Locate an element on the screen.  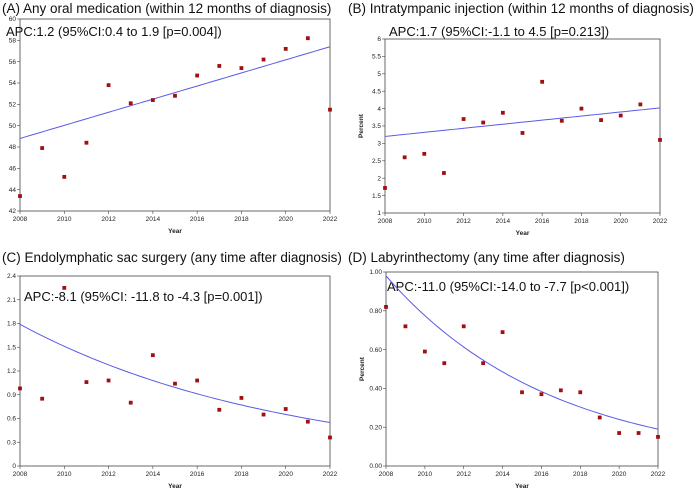
y-tick-label: 2 is located at coordinates (379, 178).